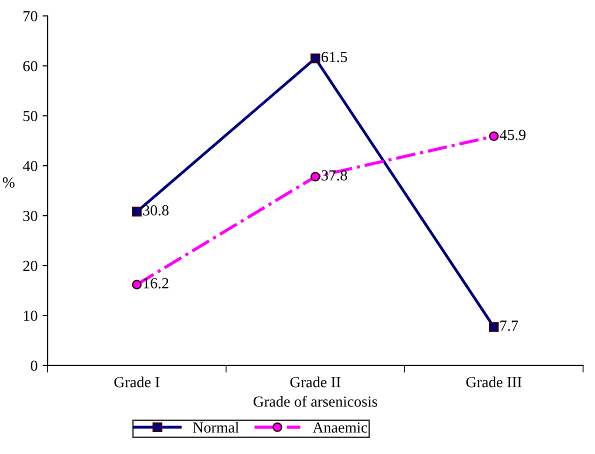 This screenshot has width=595, height=454. I want to click on data-label: 61.5, so click(335, 57).